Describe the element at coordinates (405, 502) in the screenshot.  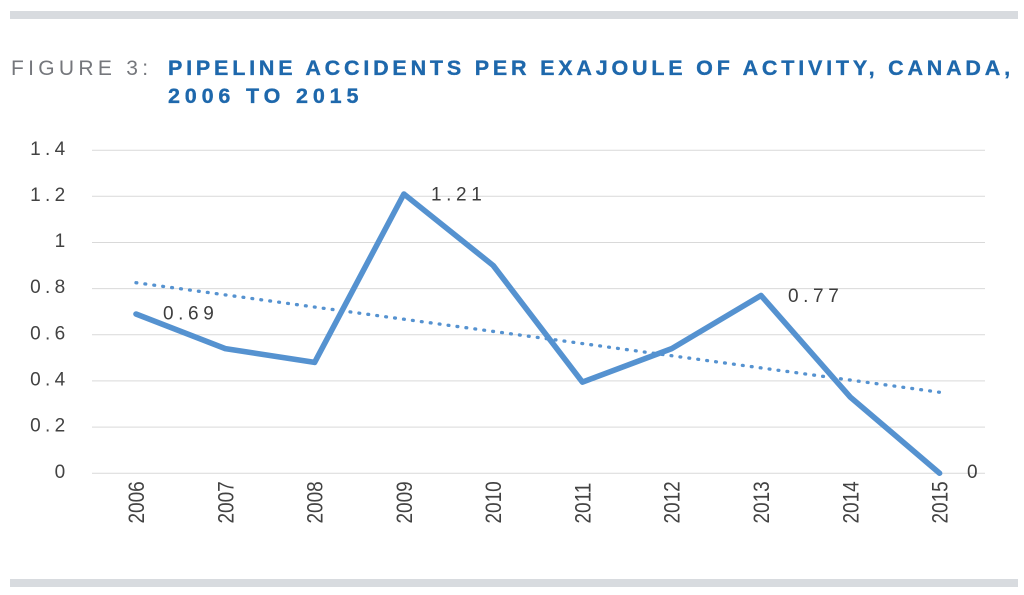
I see `svg-text: 2009` at that location.